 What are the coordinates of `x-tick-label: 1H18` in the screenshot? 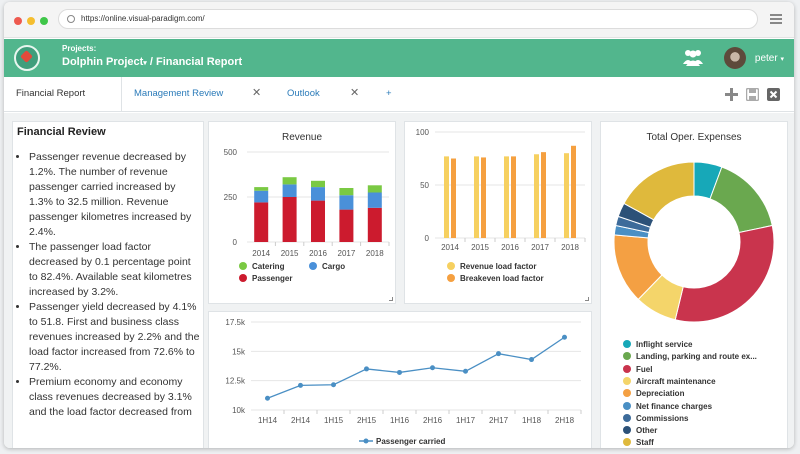 It's located at (532, 420).